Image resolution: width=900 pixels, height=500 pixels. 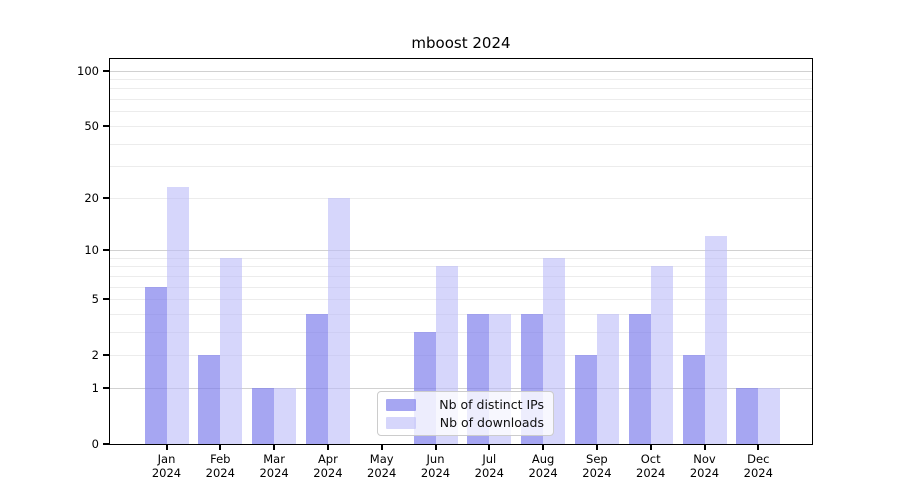 I want to click on x-tick-label-nov: Nov 2024, so click(x=704, y=466).